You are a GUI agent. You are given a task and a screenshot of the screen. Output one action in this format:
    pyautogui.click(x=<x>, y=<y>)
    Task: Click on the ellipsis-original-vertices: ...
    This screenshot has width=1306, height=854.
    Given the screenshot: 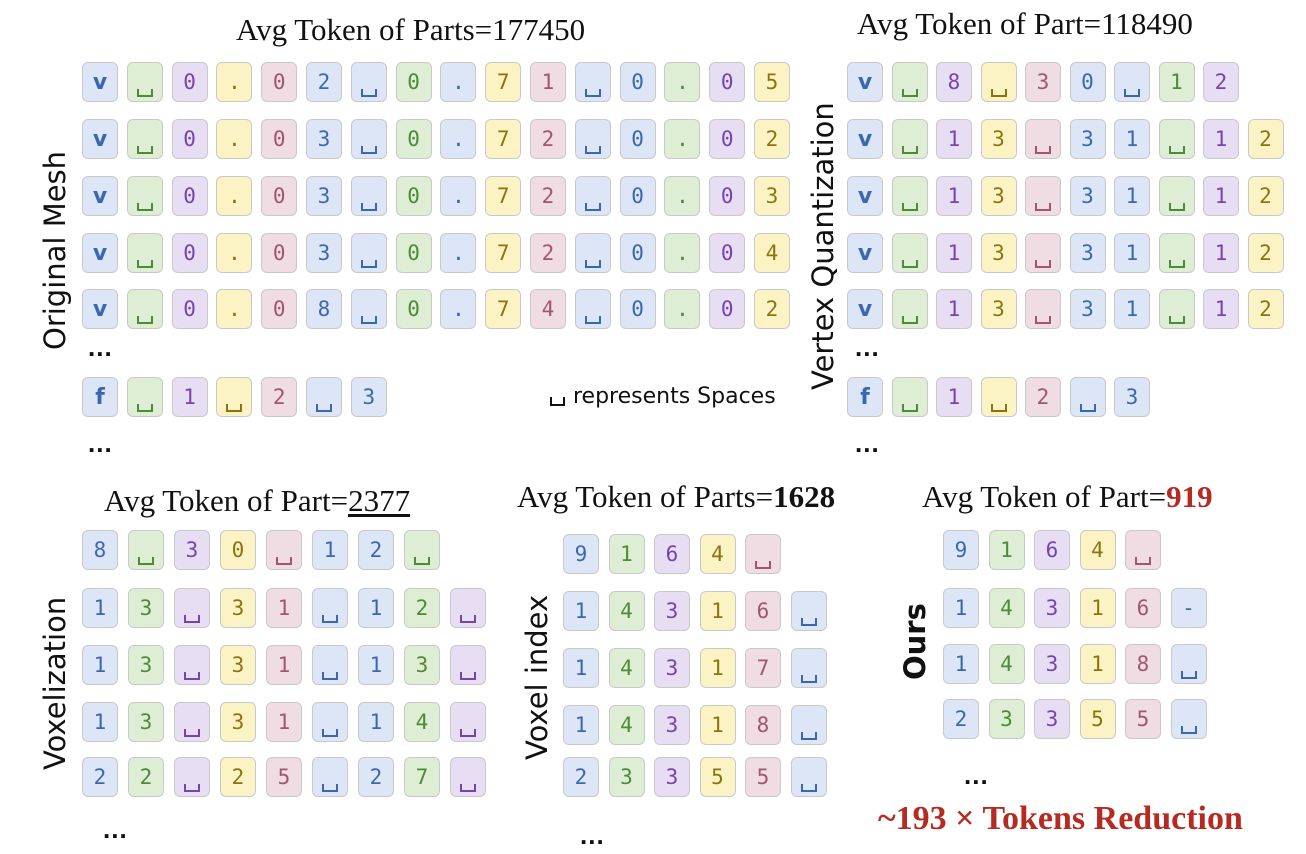 What is the action you would take?
    pyautogui.click(x=100, y=347)
    